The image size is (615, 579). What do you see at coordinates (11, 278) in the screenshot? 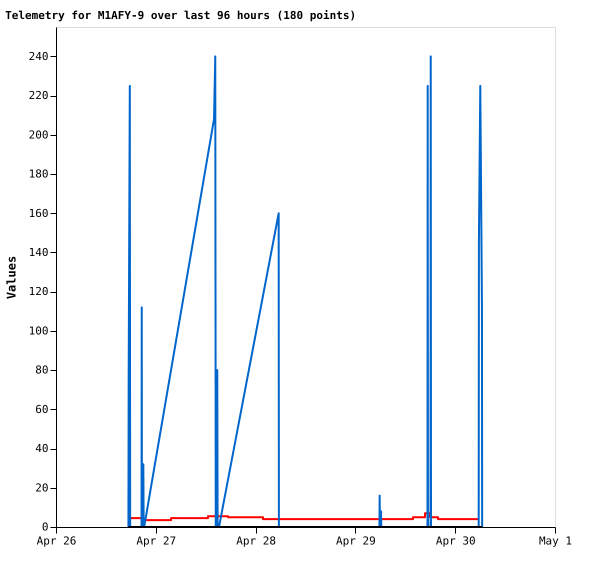
I see `y-axis-title: Values` at bounding box center [11, 278].